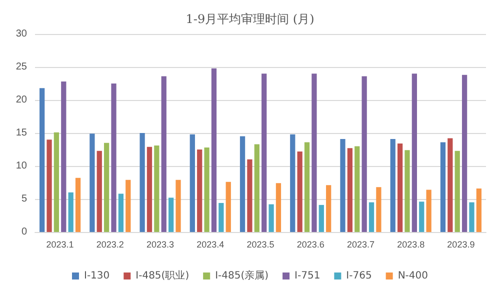  What do you see at coordinates (360, 245) in the screenshot?
I see `x-tick-label: 2023.7` at bounding box center [360, 245].